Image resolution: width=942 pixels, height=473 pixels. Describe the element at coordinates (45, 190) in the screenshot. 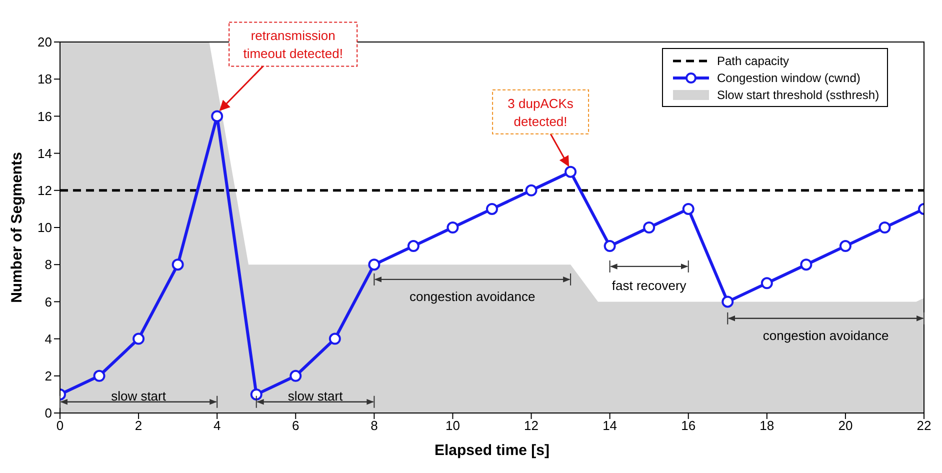

I see `y-tick-label: 12` at that location.